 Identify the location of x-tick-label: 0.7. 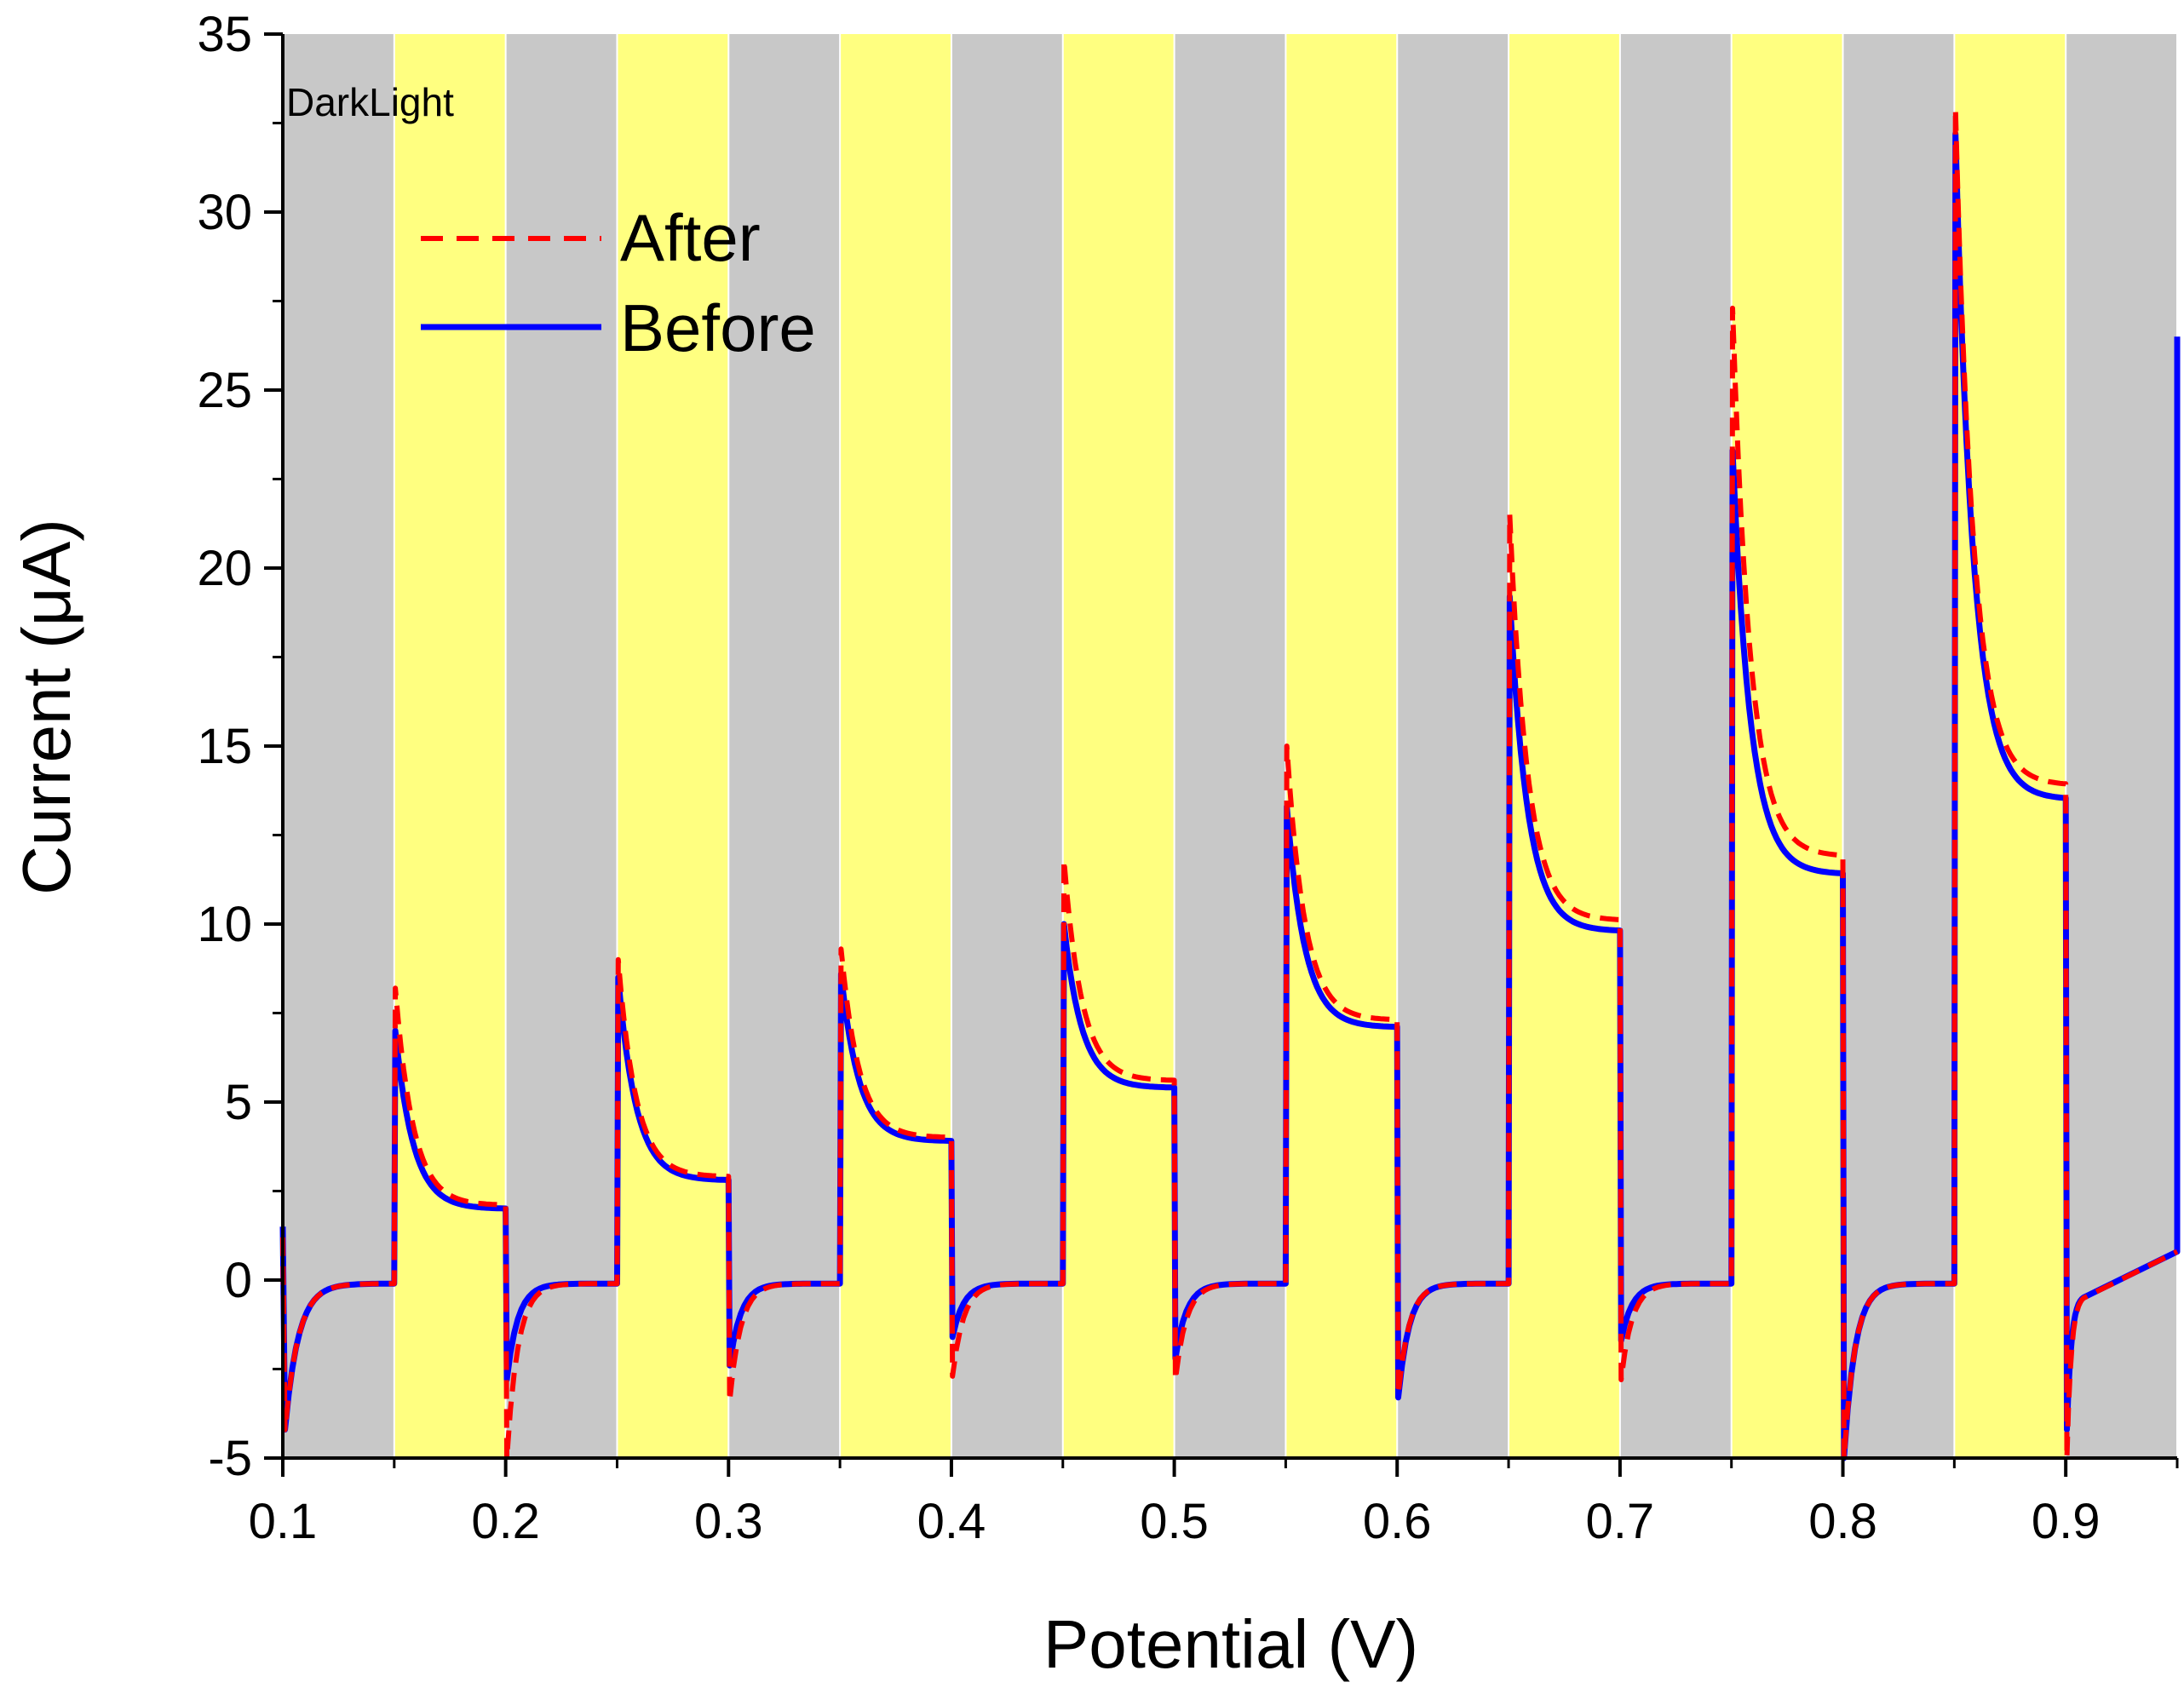
(1620, 1522).